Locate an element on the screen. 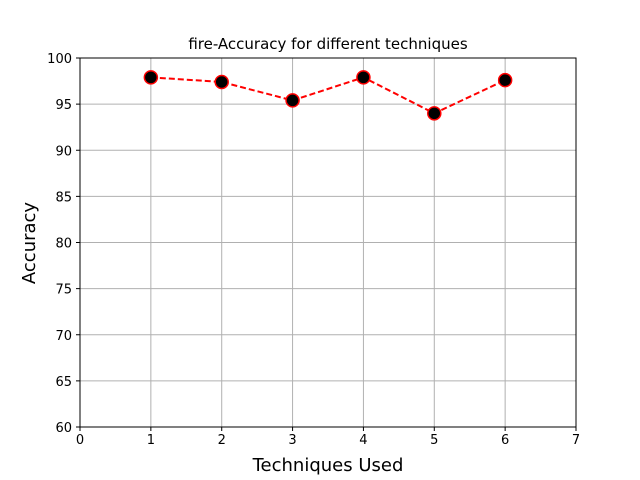  y-tick-label: 70 is located at coordinates (63, 336).